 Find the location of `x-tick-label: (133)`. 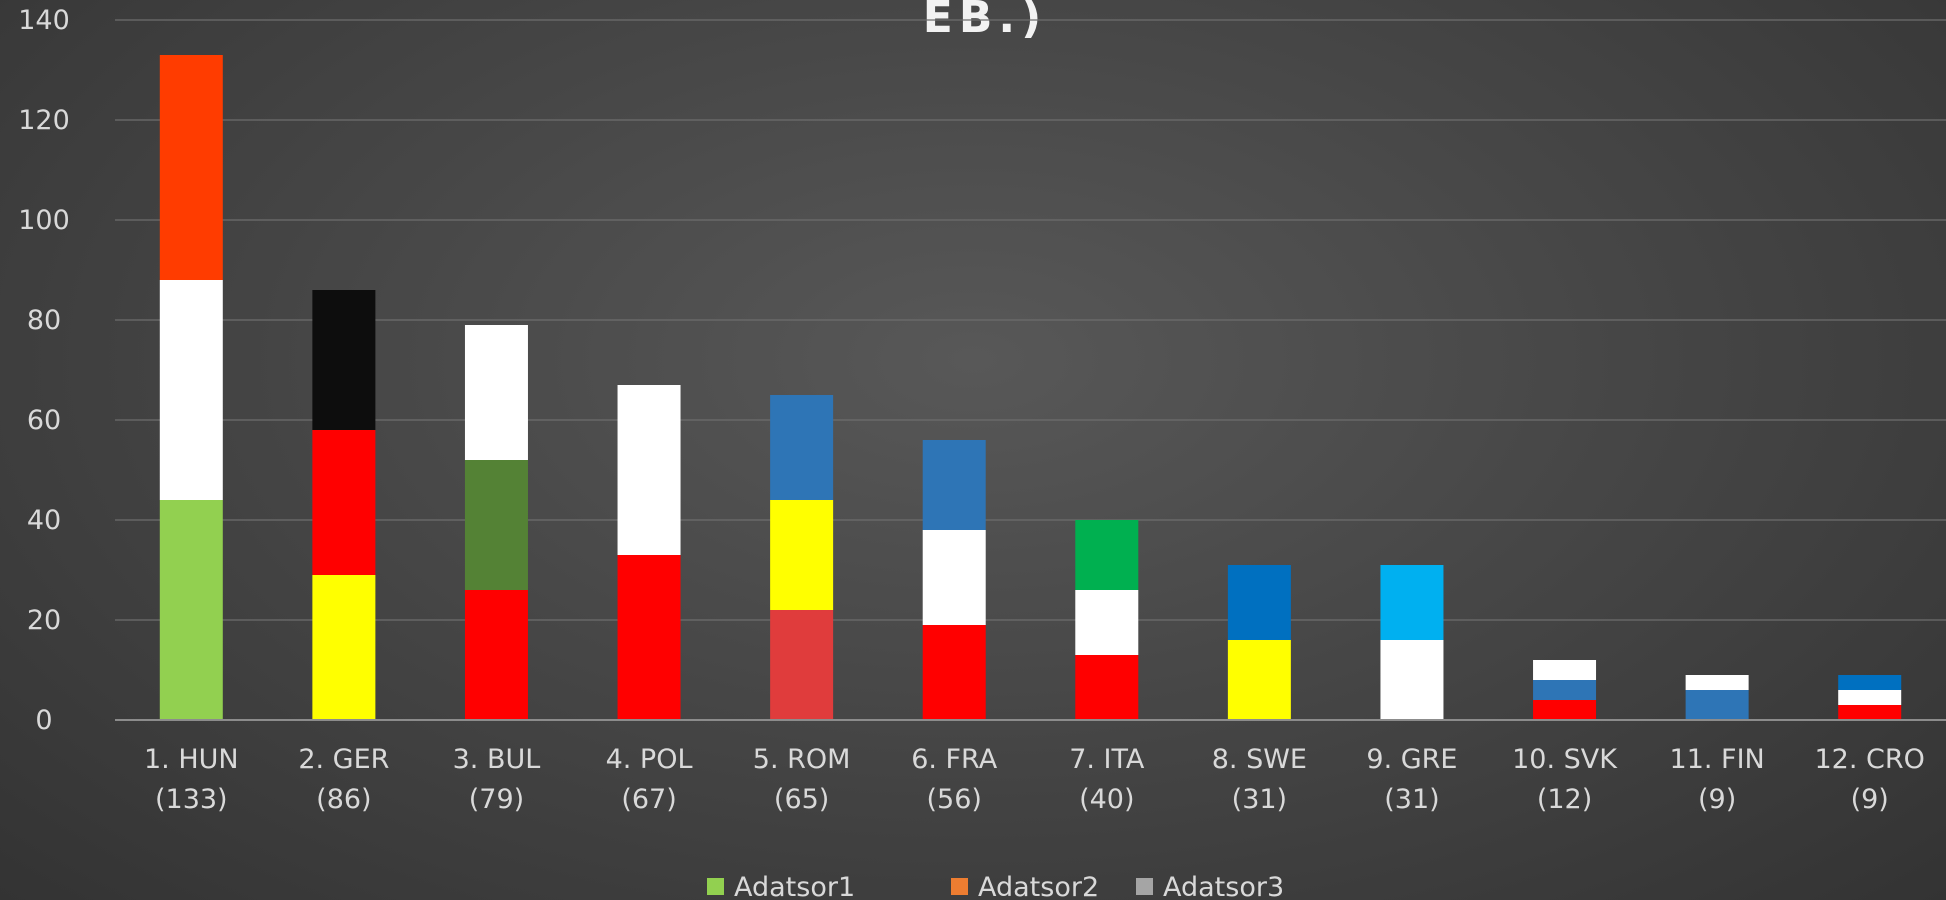

x-tick-label: (133) is located at coordinates (191, 799).